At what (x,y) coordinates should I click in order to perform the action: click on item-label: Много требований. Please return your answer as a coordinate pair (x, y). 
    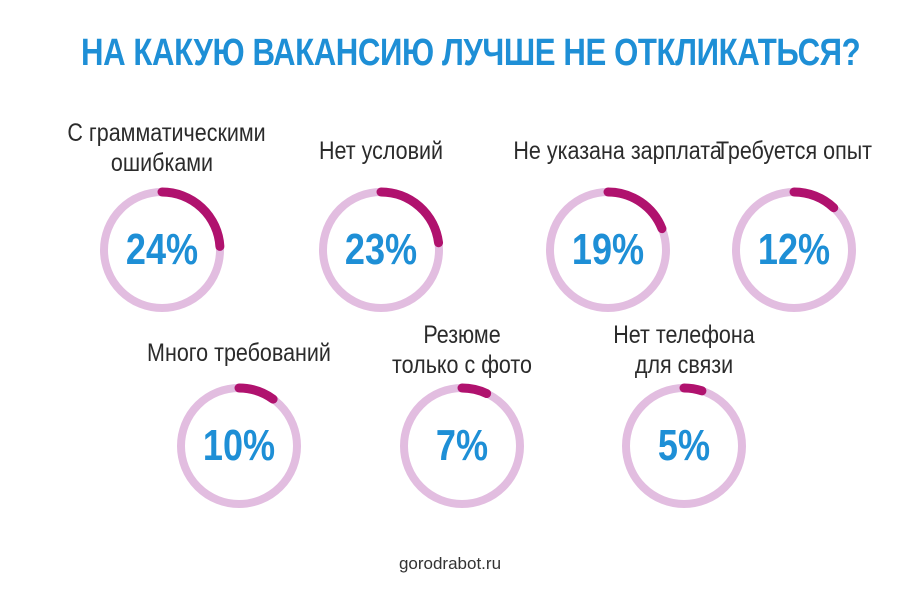
    Looking at the image, I should click on (238, 353).